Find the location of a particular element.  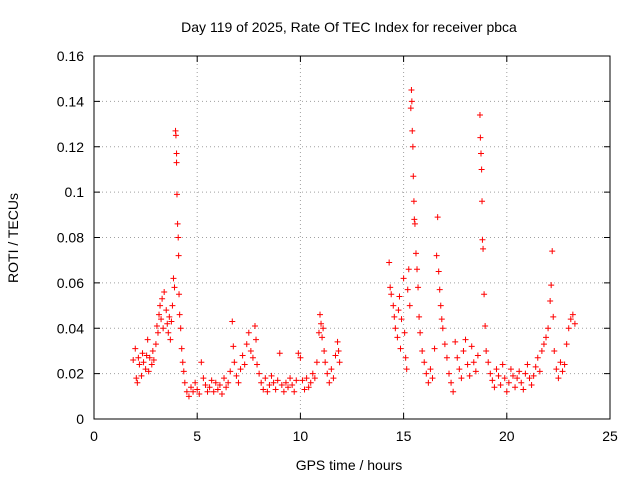

y-tick-label: 0.1 is located at coordinates (75, 192).